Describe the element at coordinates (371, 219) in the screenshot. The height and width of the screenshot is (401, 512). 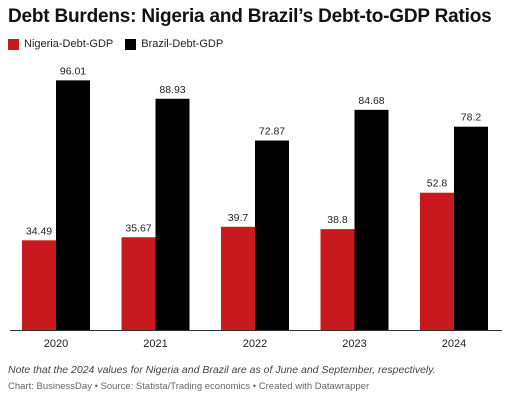
I see `bar-brazil-2023` at that location.